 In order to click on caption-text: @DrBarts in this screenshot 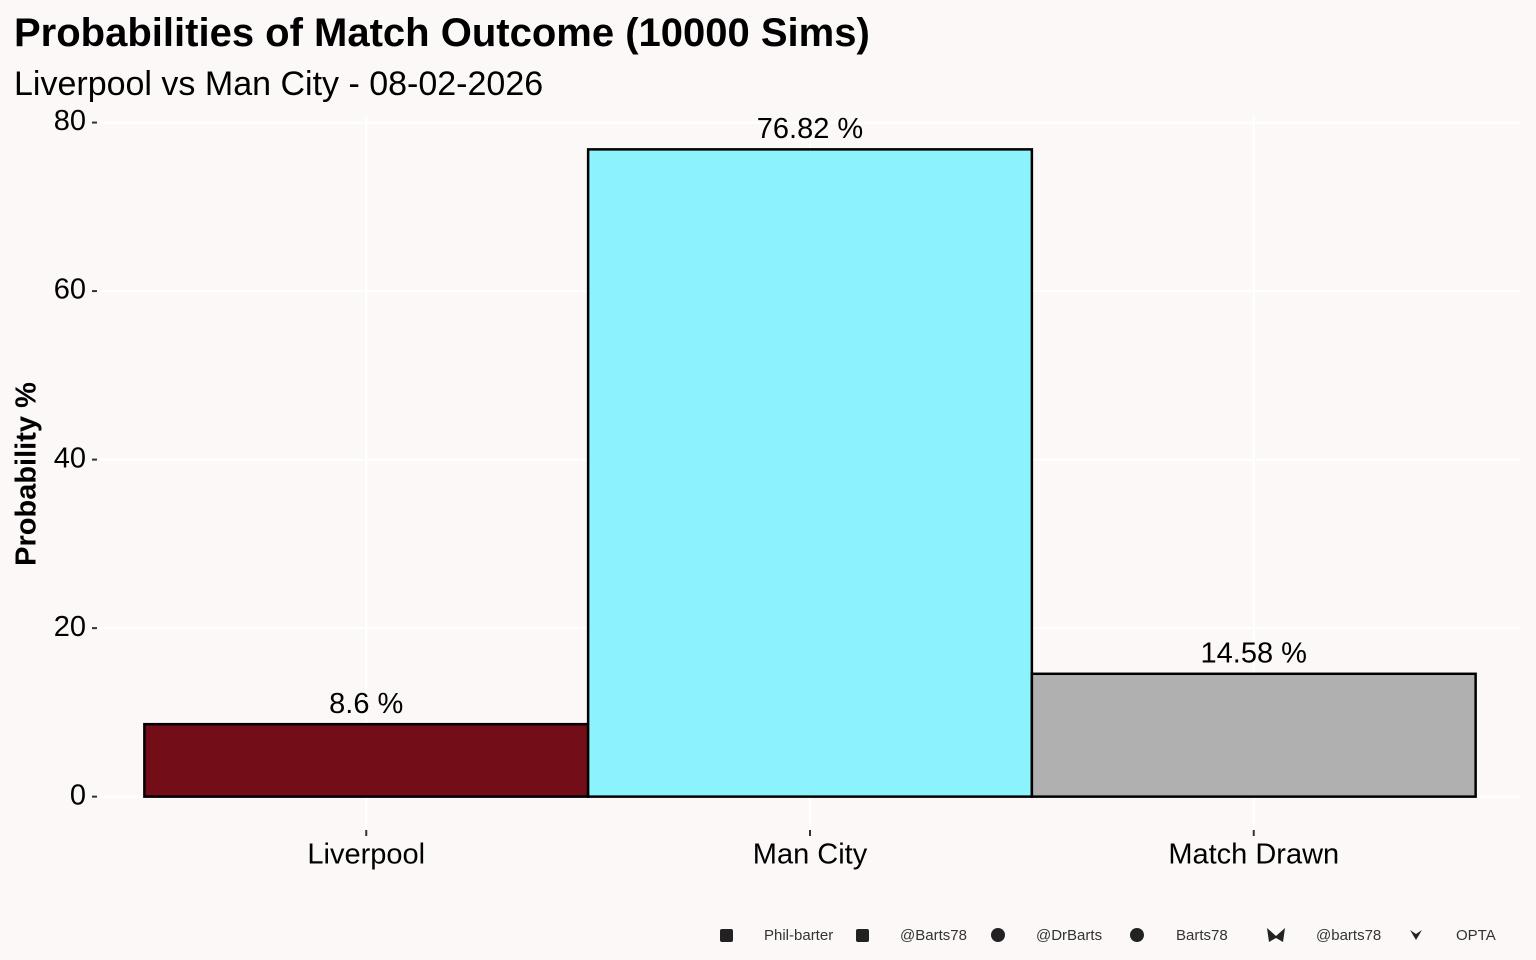, I will do `click(1069, 935)`.